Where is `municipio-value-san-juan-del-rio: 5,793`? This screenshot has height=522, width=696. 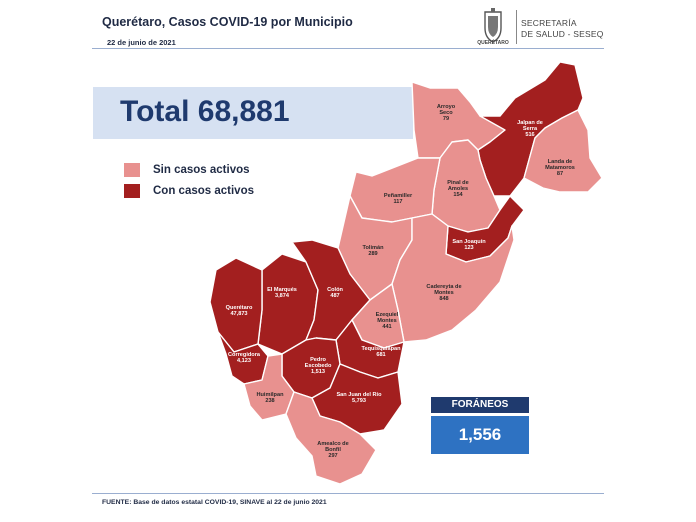 municipio-value-san-juan-del-rio: 5,793 is located at coordinates (359, 401).